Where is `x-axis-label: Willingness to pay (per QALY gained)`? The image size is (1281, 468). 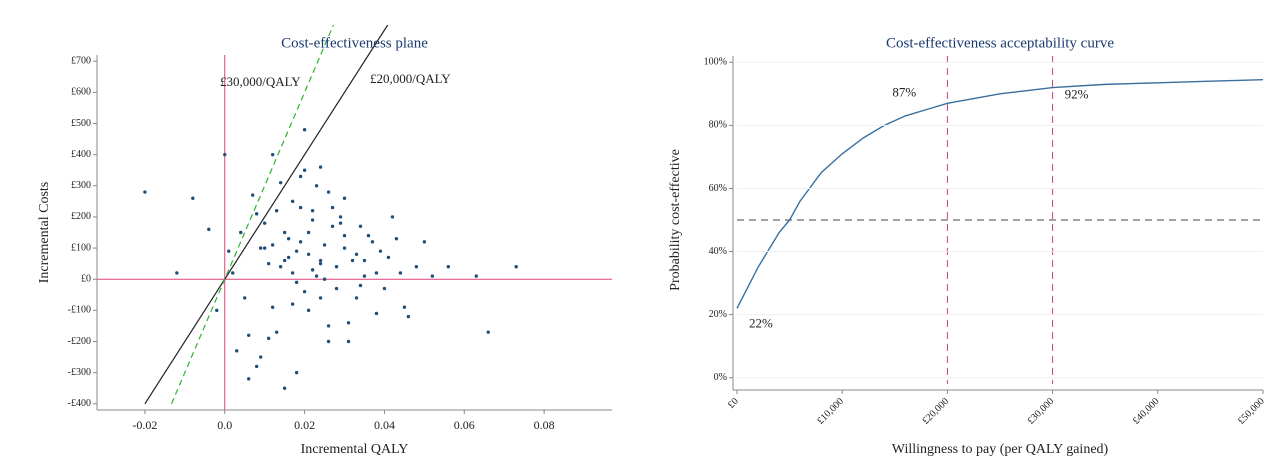
x-axis-label: Willingness to pay (per QALY gained) is located at coordinates (1000, 449).